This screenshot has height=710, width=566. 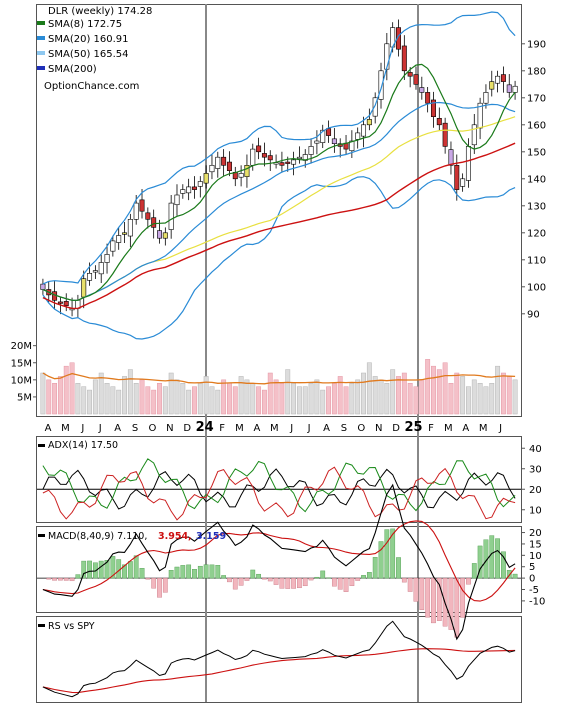 I want to click on legend-sma50: SMA(50) 165.54, so click(x=88, y=54).